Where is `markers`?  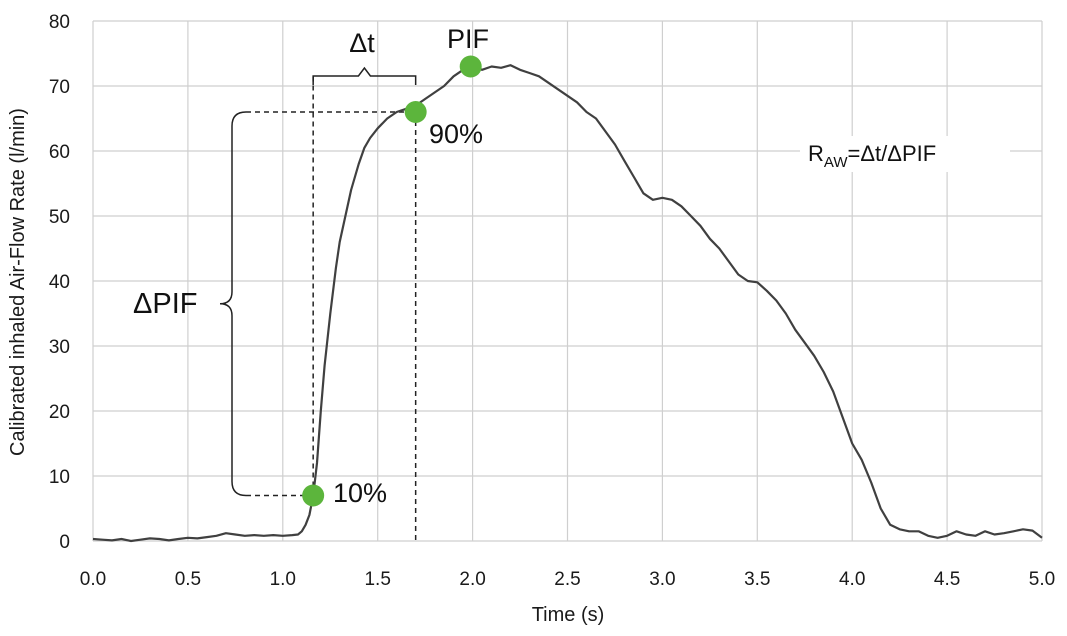 markers is located at coordinates (392, 281).